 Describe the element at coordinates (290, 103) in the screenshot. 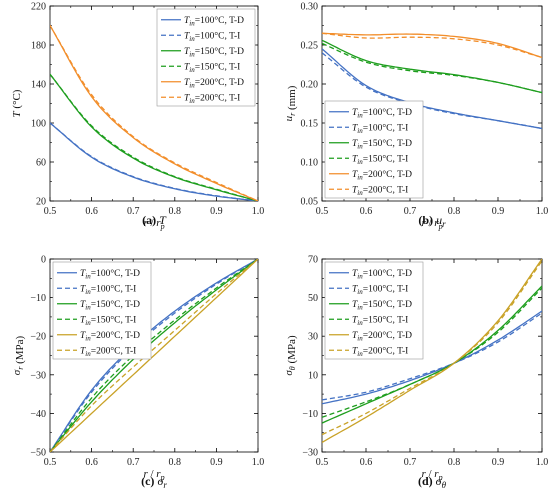

I see `y-axis-label: ur (mm)` at that location.